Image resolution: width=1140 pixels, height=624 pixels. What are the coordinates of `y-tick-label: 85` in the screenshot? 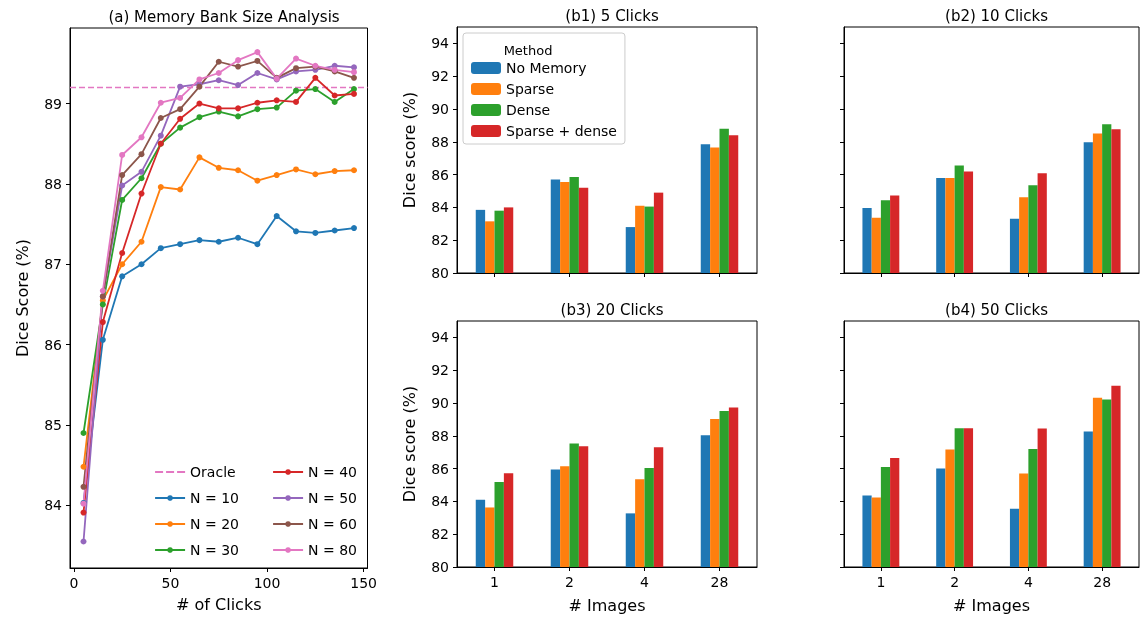 It's located at (53, 424).